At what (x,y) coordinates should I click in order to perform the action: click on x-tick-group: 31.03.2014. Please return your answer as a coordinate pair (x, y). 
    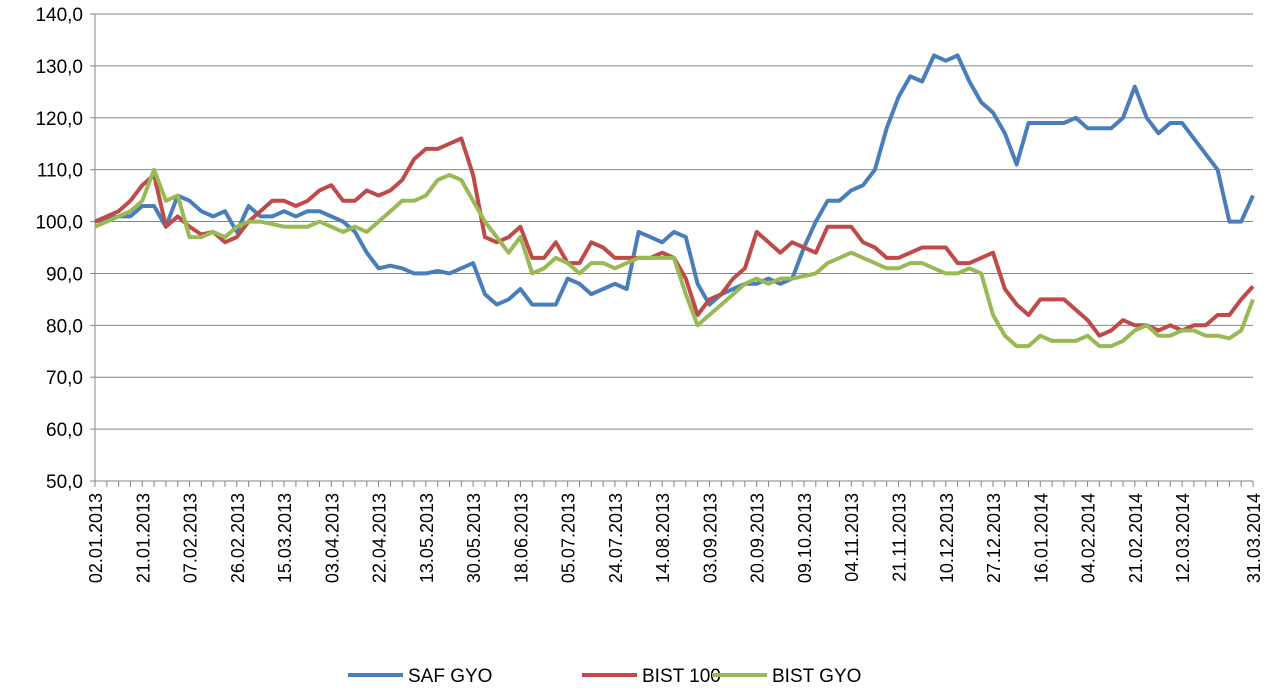
    Looking at the image, I should click on (1254, 538).